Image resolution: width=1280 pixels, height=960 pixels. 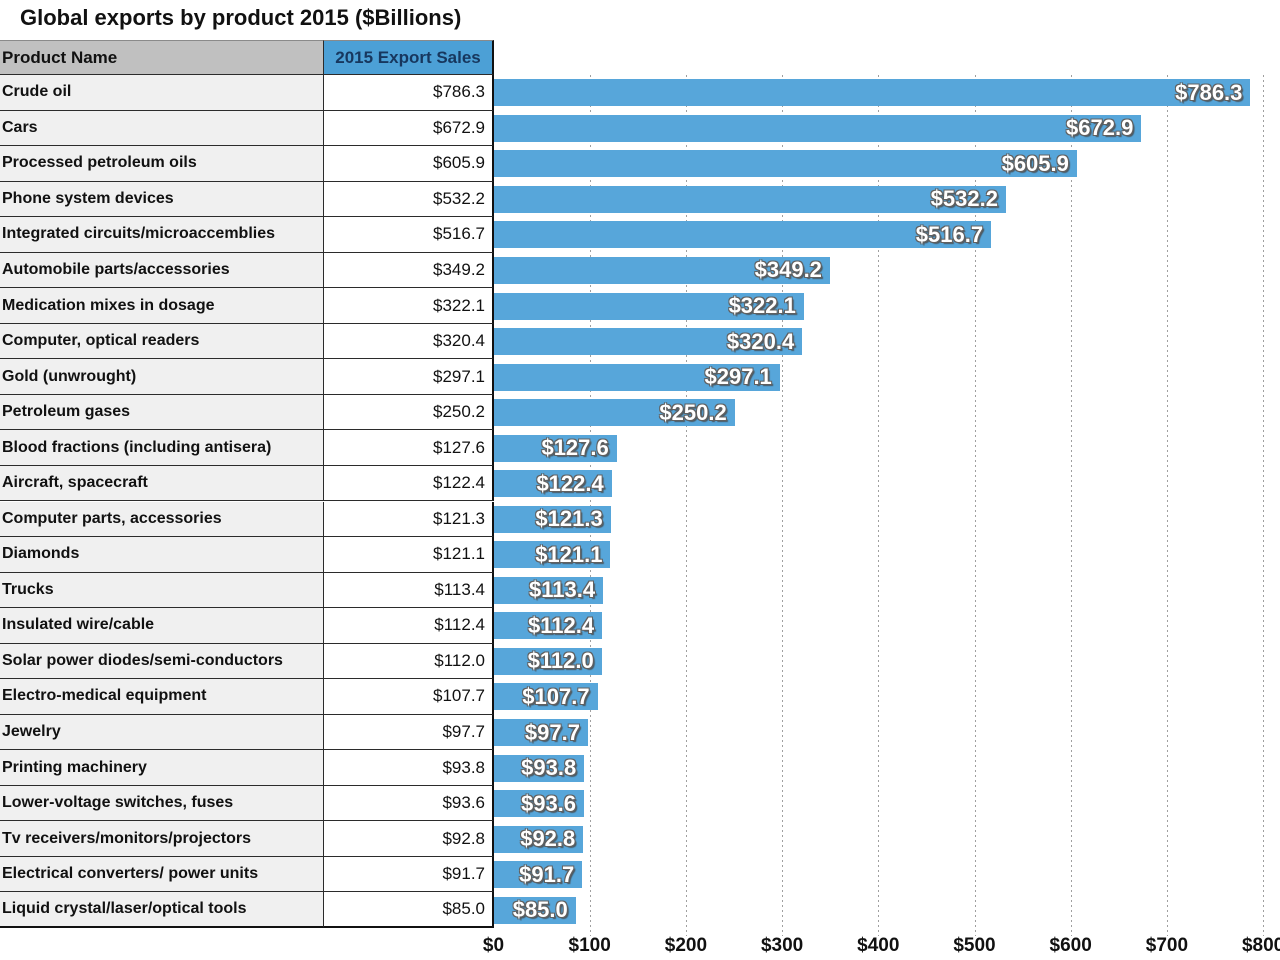 I want to click on export-sales-cell: $97.7, so click(x=409, y=732).